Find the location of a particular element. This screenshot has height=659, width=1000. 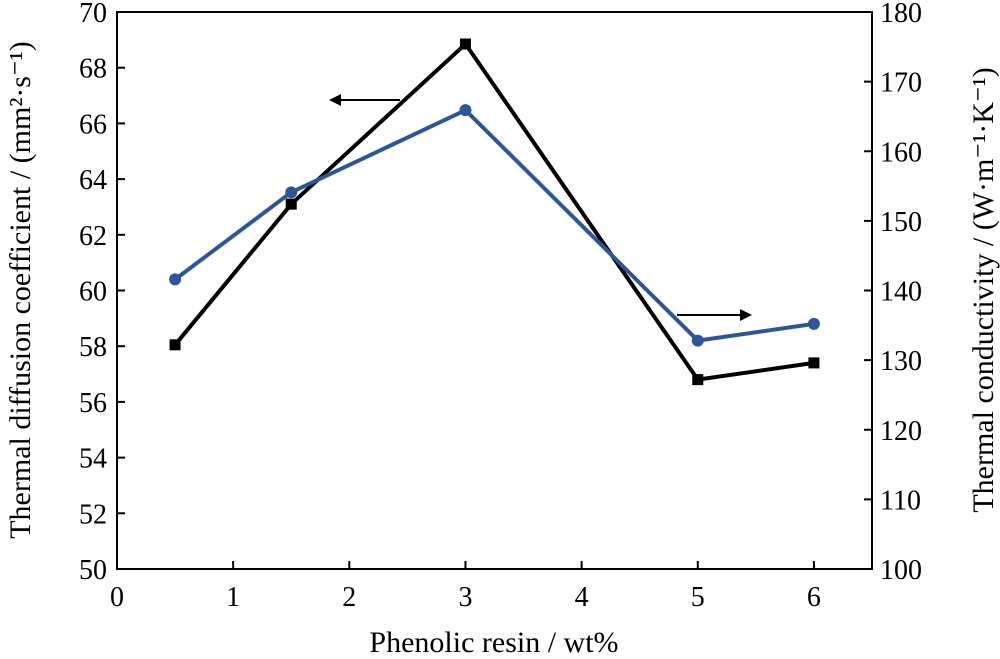

annotation-layer is located at coordinates (540, 207).